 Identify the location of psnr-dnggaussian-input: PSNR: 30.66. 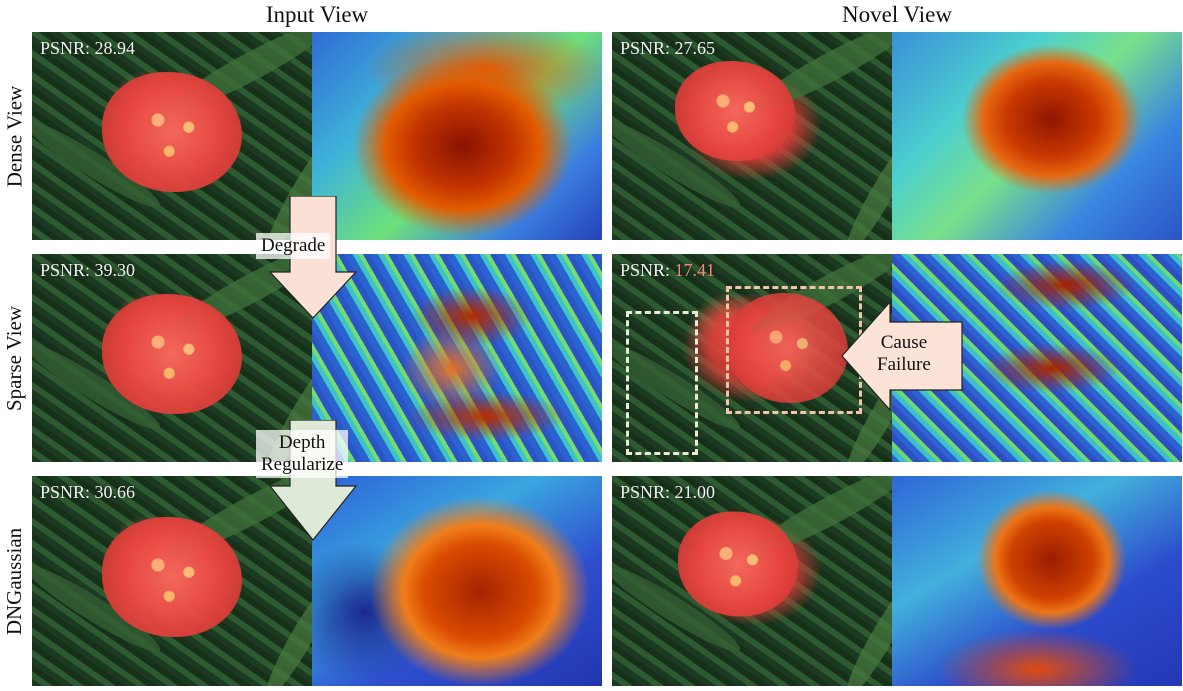
(88, 492).